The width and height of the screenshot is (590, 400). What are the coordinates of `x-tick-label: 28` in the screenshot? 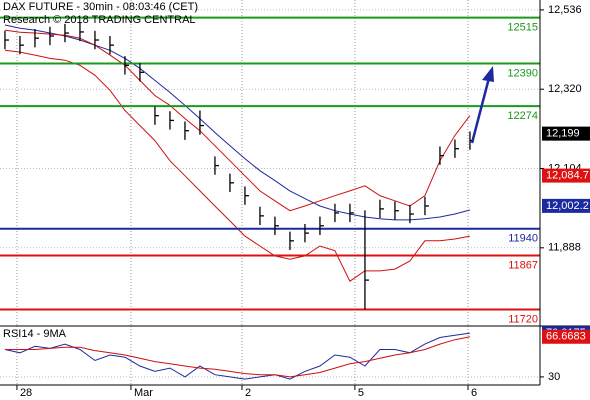 It's located at (26, 393).